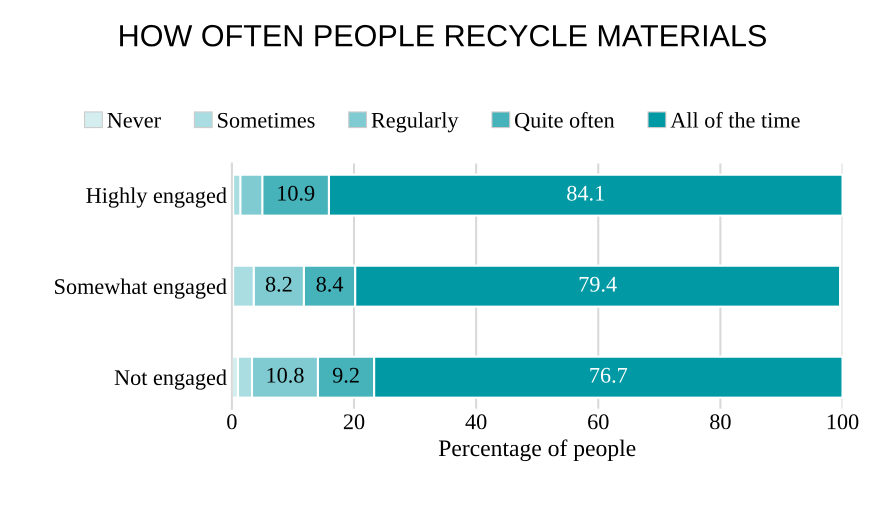  Describe the element at coordinates (598, 422) in the screenshot. I see `x-tick-label: 60` at that location.